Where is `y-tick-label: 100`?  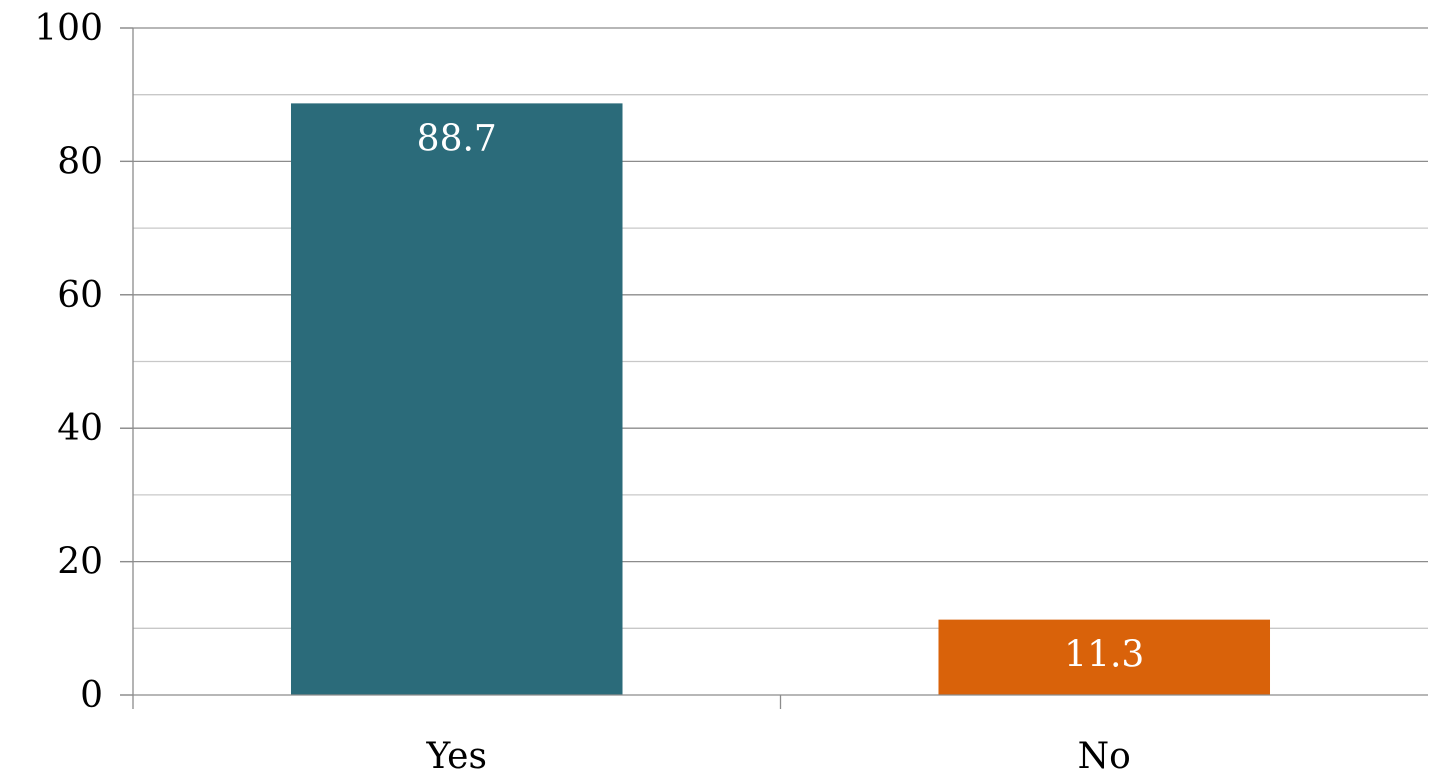 y-tick-label: 100 is located at coordinates (68, 28).